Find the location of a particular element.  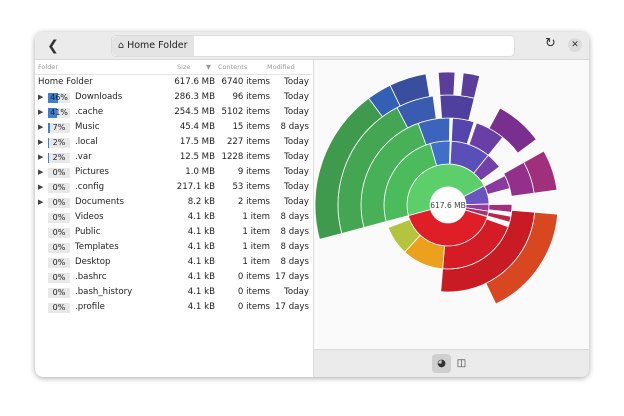

table-row: ▶ 46% Downloads 286.3 MB 96 items Today is located at coordinates (173, 97).